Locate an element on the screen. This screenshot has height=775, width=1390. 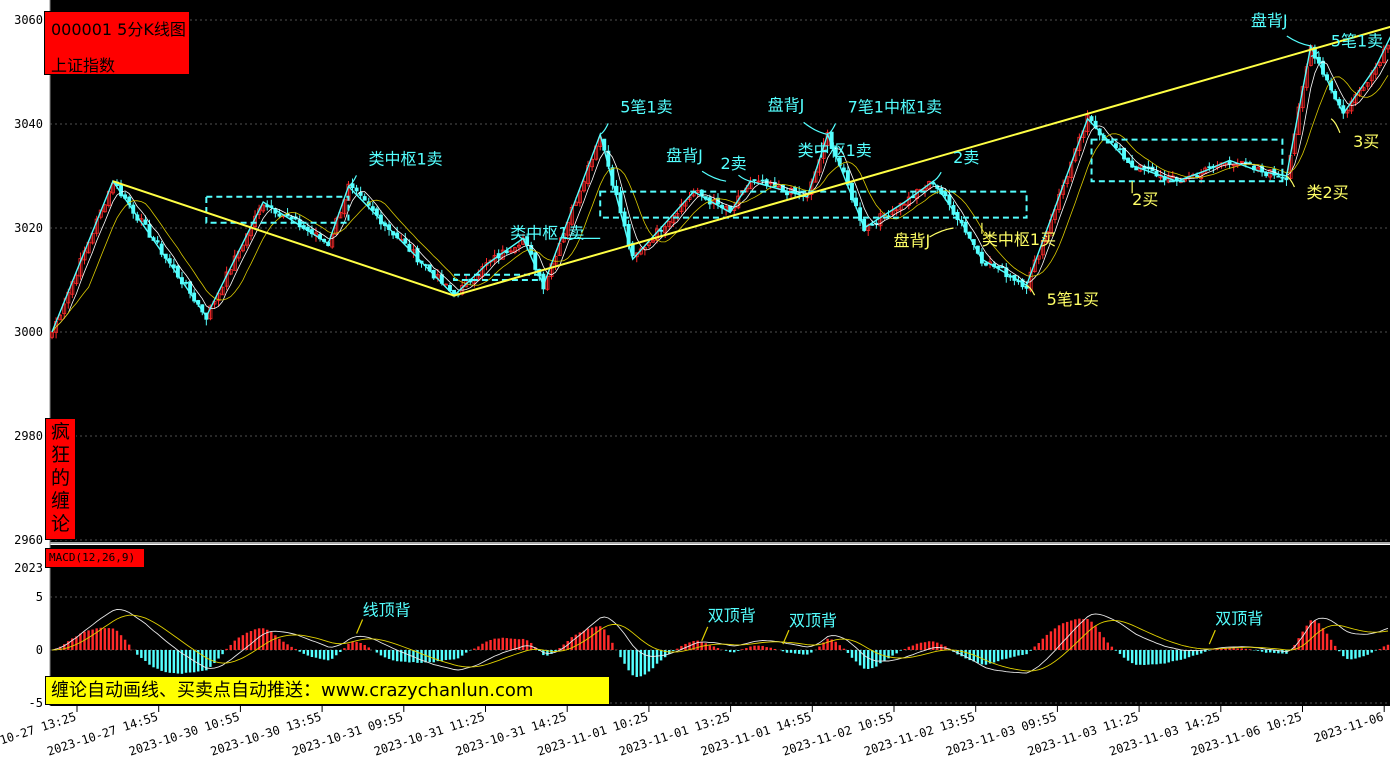
annotation-label: 类2买 is located at coordinates (1327, 192).